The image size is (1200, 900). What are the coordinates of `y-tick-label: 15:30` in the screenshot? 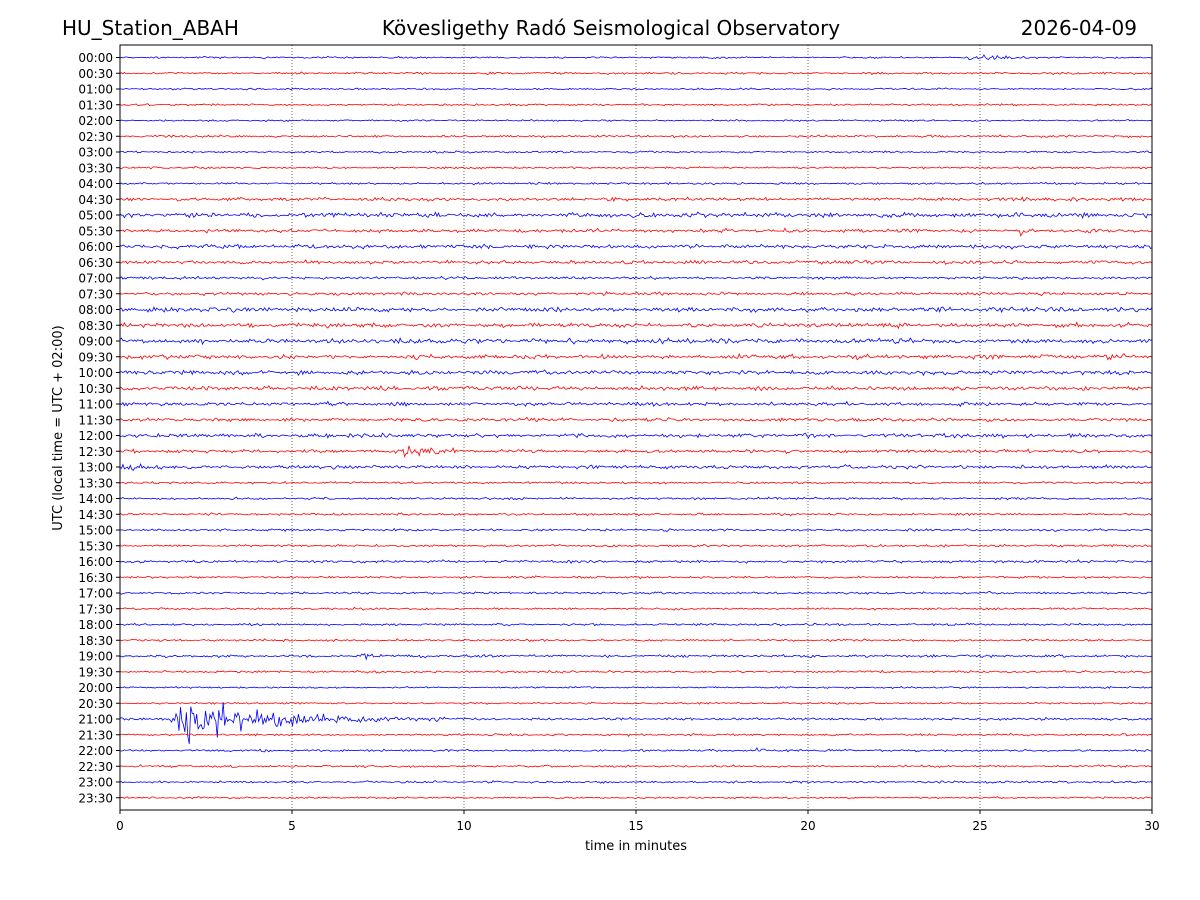 It's located at (95, 546).